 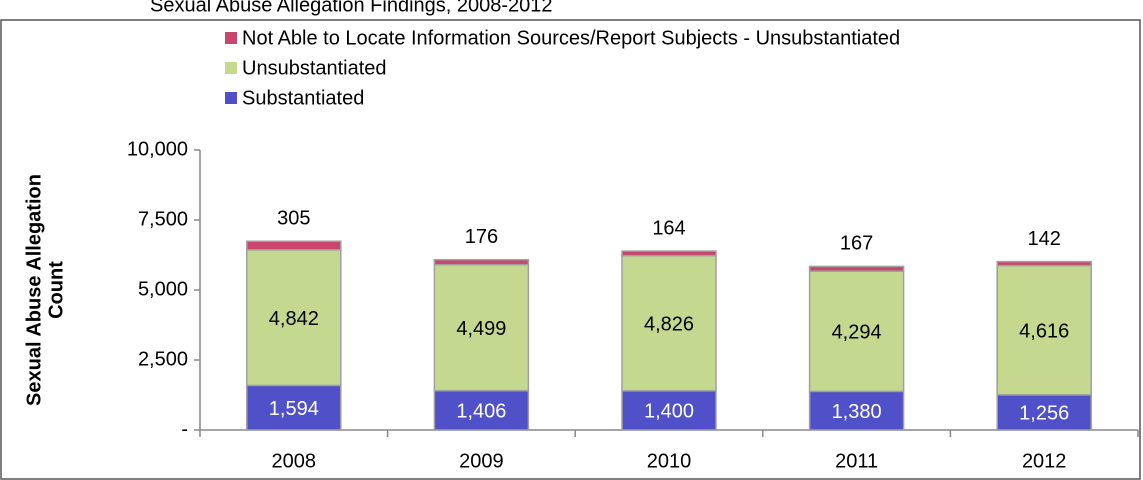 I want to click on y-tick-label: 5,000, so click(x=163, y=289).